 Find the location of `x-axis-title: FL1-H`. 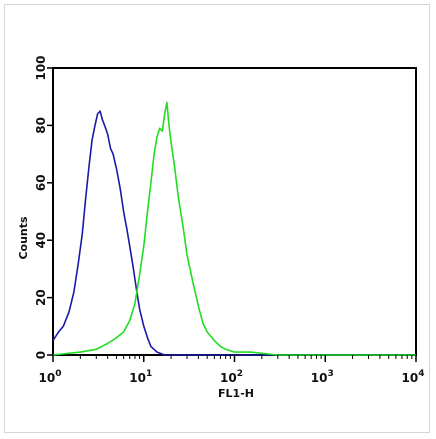

x-axis-title: FL1-H is located at coordinates (236, 393).